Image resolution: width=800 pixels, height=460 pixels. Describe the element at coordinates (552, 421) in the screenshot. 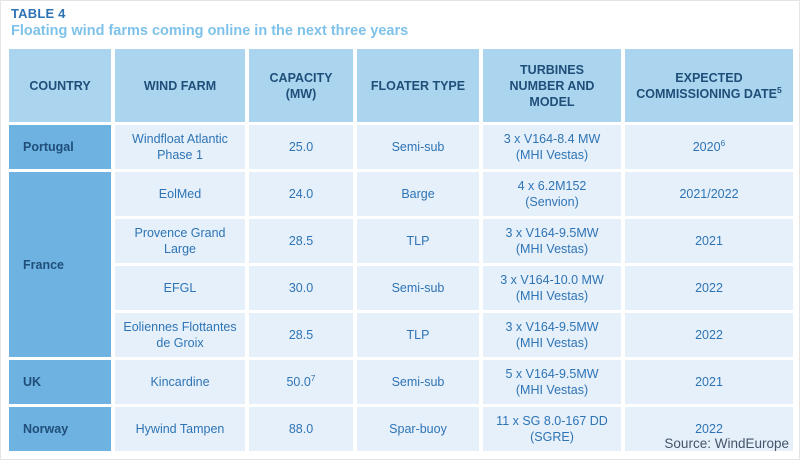

I see `turbine-model: 11 x SG 8.0-167 DD` at that location.